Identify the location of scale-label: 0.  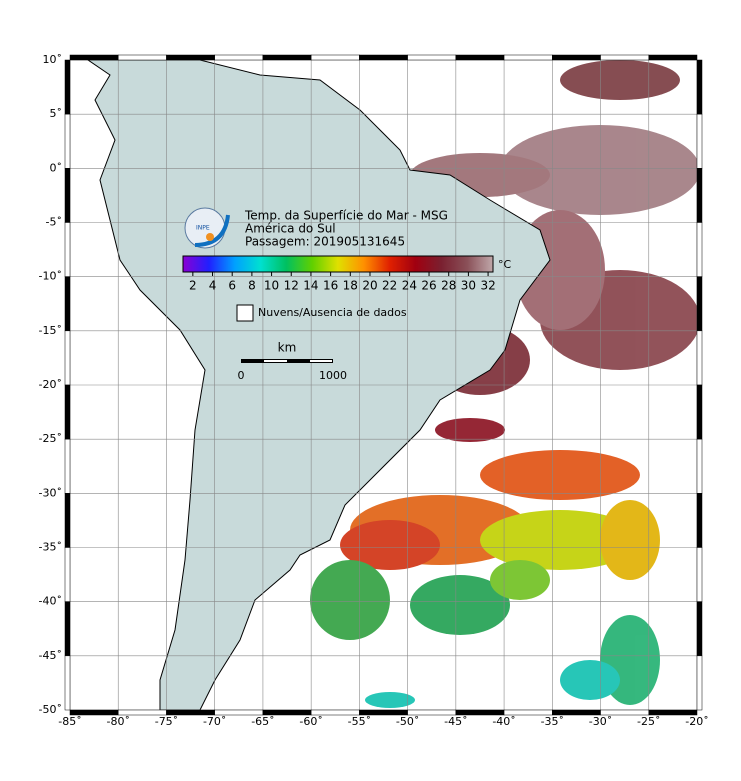
(241, 375).